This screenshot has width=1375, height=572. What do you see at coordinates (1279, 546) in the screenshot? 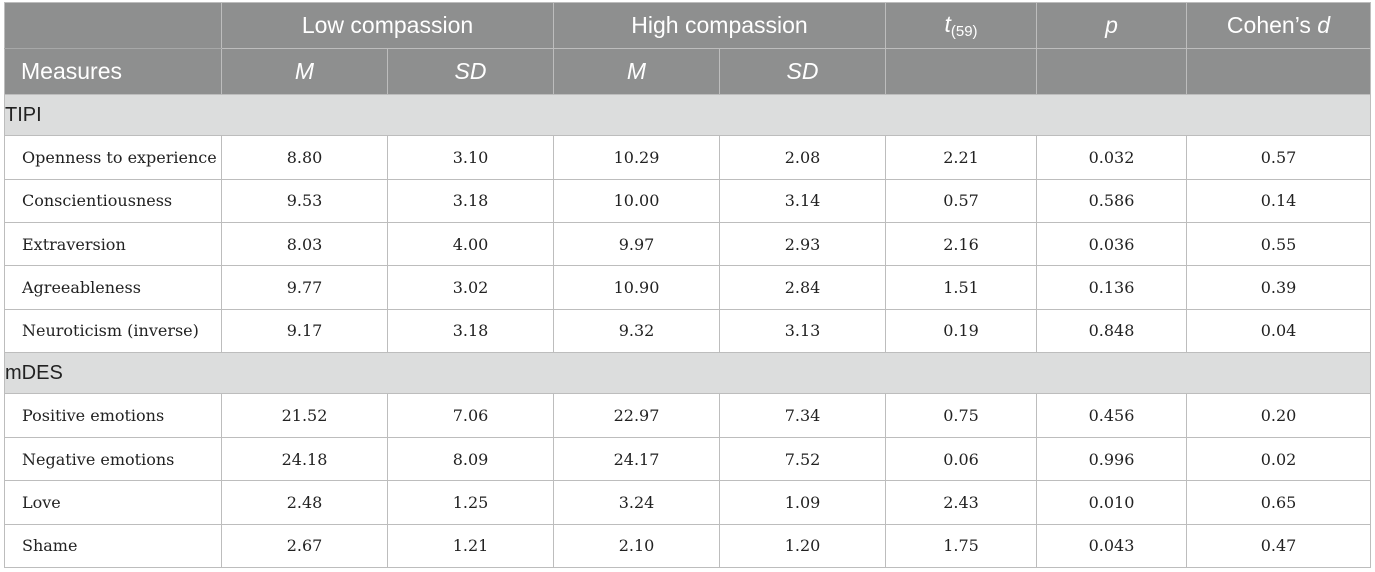
I see `value-cell: 0.47` at bounding box center [1279, 546].